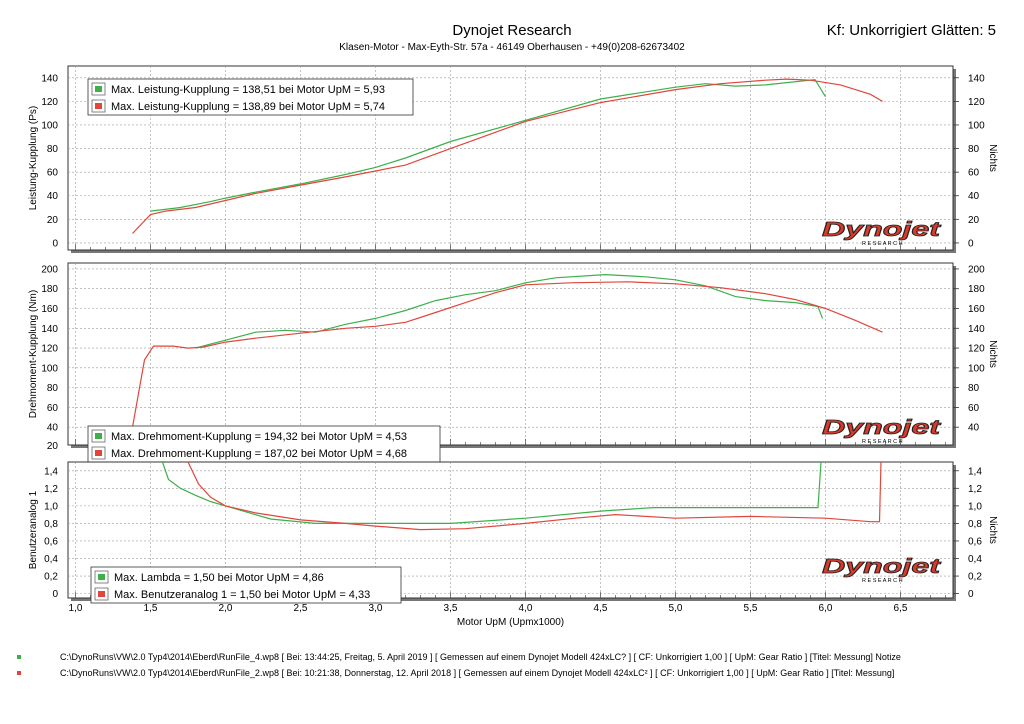  What do you see at coordinates (975, 489) in the screenshot?
I see `y-tick-label-right: 1,2` at bounding box center [975, 489].